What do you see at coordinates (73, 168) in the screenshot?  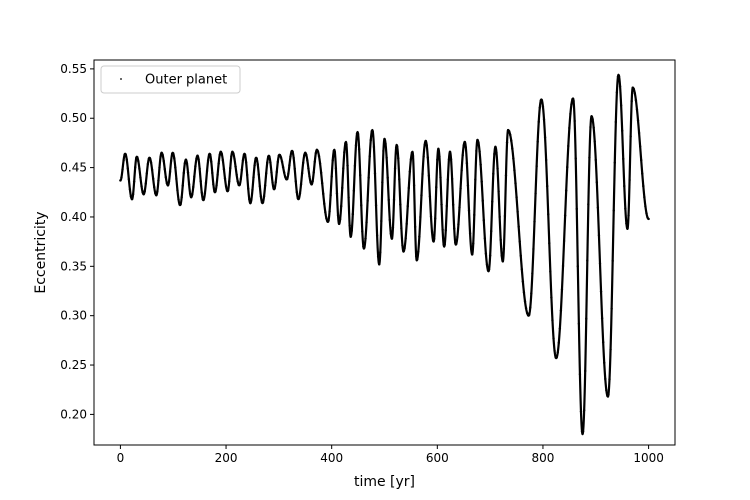 I see `y-tick-label: 0.45` at bounding box center [73, 168].